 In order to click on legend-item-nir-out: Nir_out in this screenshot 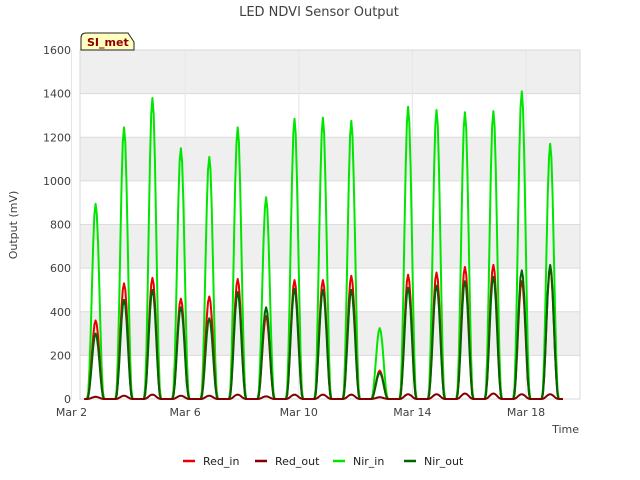, I will do `click(434, 461)`.